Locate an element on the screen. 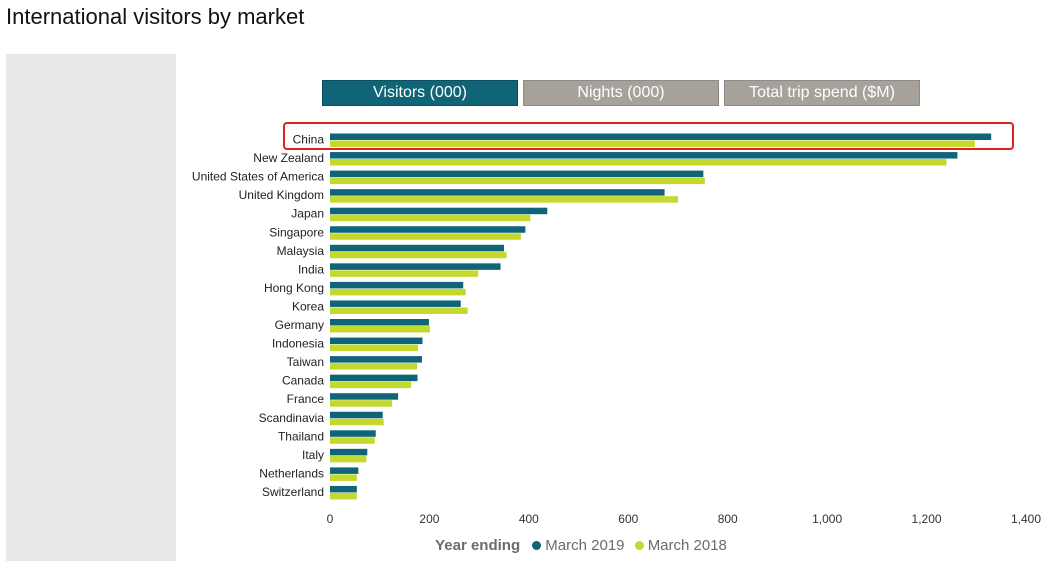 The height and width of the screenshot is (561, 1048). tab-visitors-label: Visitors (000) is located at coordinates (420, 92).